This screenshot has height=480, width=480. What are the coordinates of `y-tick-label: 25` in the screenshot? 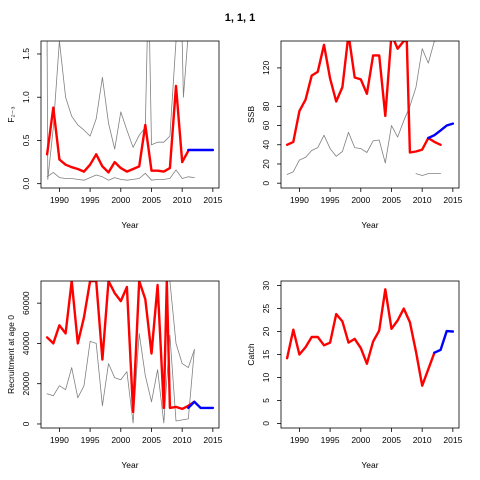 It's located at (266, 309).